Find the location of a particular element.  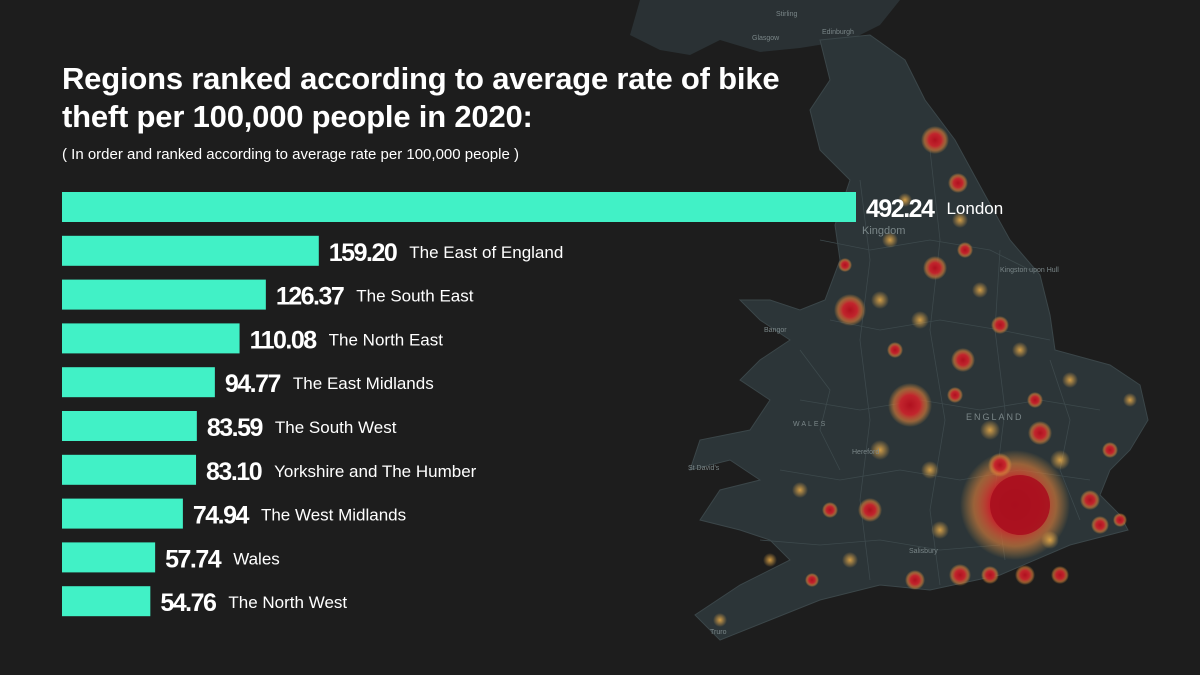

map-label-kingston-upon-hull: Kingston upon Hull is located at coordinates (1029, 270).